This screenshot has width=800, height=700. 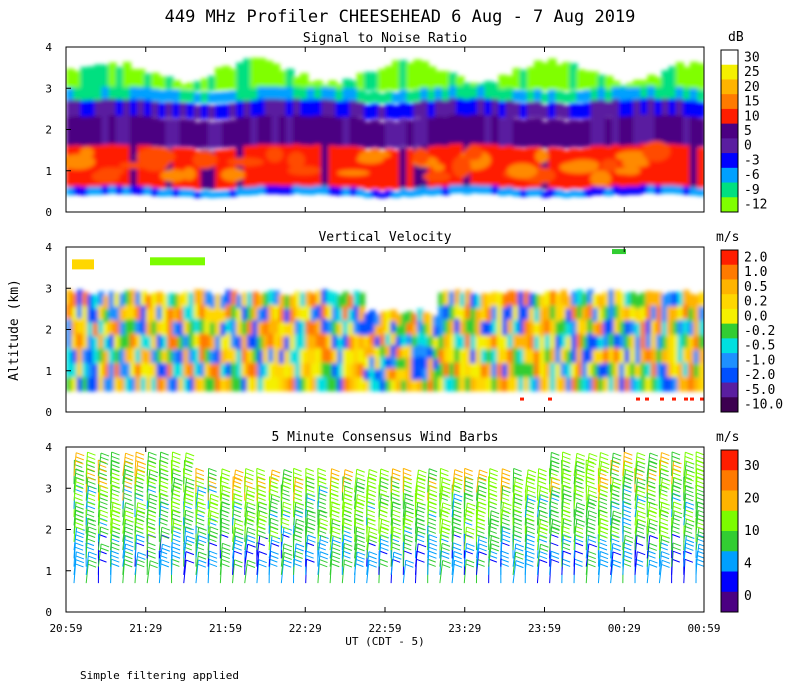 What do you see at coordinates (48, 488) in the screenshot?
I see `y-tick-label: 3` at bounding box center [48, 488].